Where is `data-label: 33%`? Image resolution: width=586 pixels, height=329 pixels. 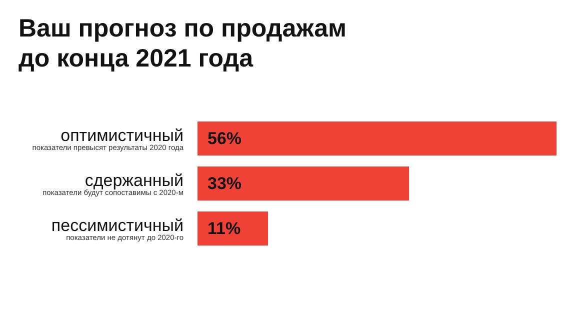 data-label: 33% is located at coordinates (225, 183).